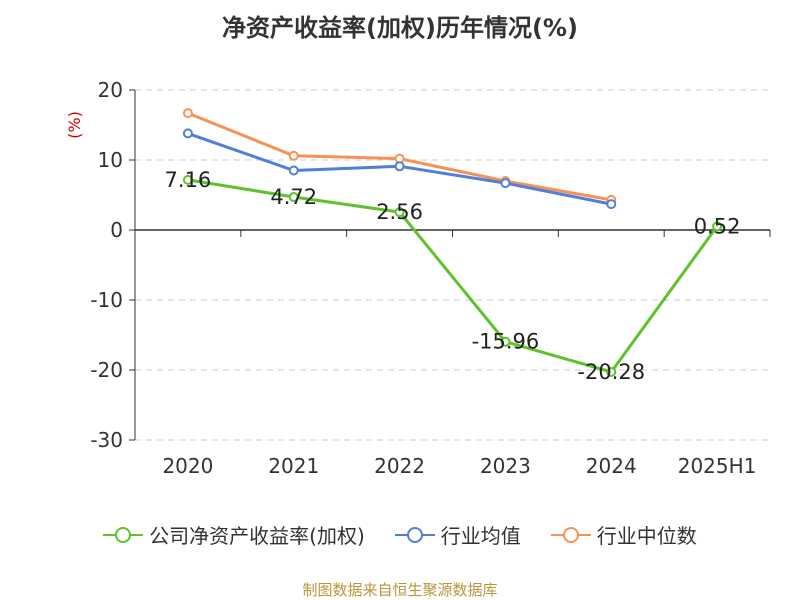 The width and height of the screenshot is (800, 600). I want to click on legend-item-industry-median: 行业中位数, so click(623, 534).